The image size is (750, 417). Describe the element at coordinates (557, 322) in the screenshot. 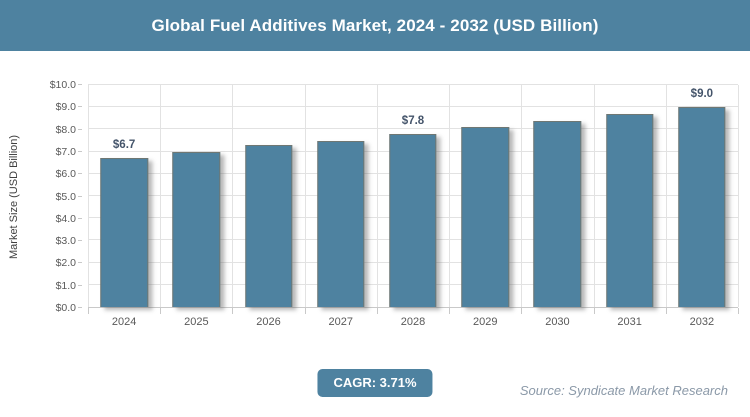

I see `x-tick-label-2030: 2030` at that location.